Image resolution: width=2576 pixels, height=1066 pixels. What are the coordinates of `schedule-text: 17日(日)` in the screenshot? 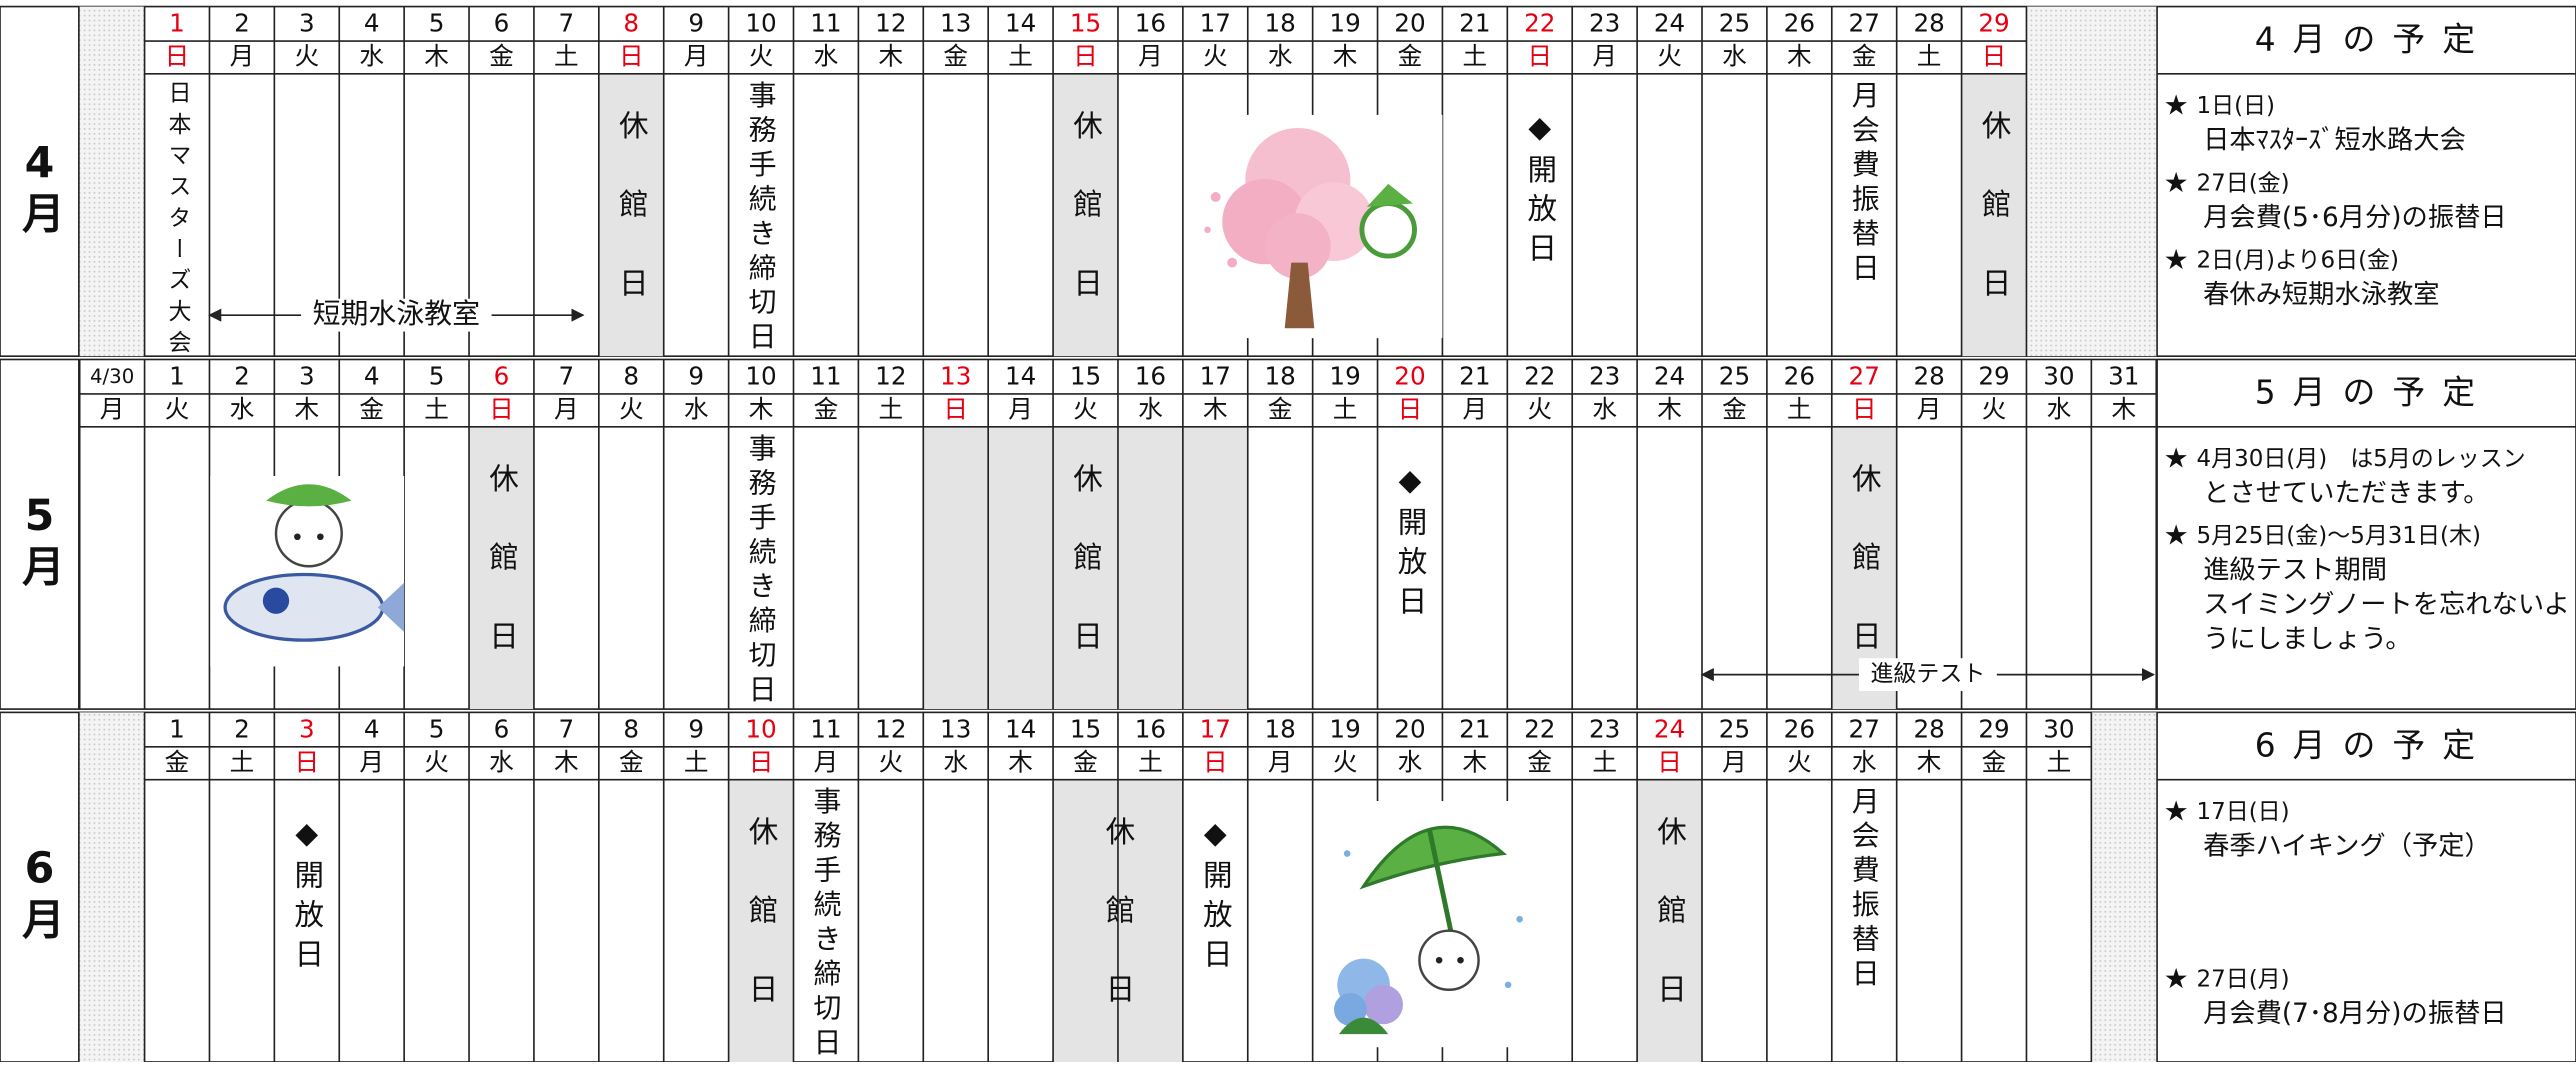 It's located at (2243, 812).